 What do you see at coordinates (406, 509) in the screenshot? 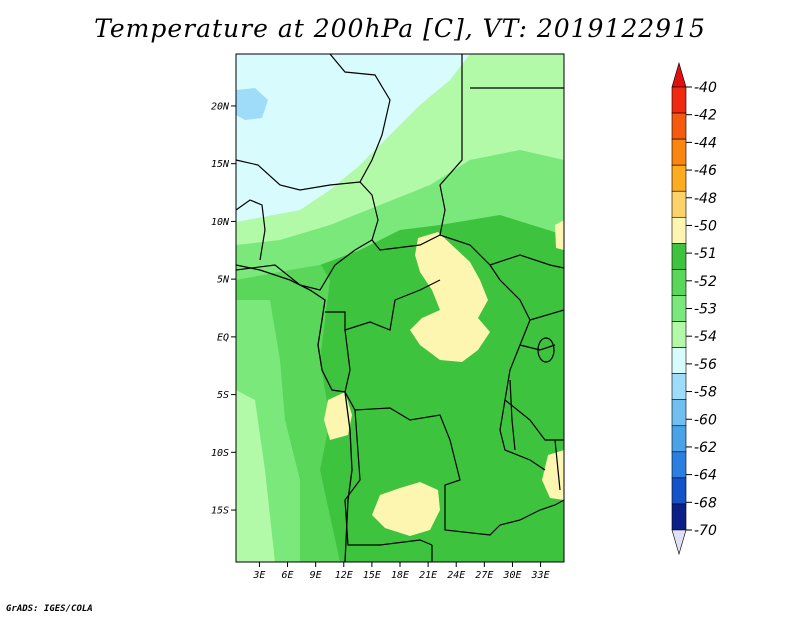
I see `shade-warm-angola` at bounding box center [406, 509].